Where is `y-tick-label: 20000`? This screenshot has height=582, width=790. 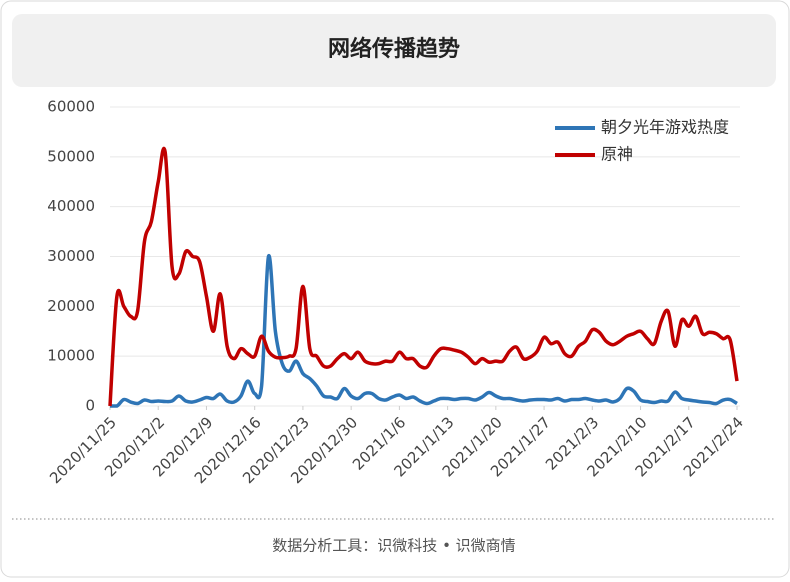 y-tick-label: 20000 is located at coordinates (71, 306).